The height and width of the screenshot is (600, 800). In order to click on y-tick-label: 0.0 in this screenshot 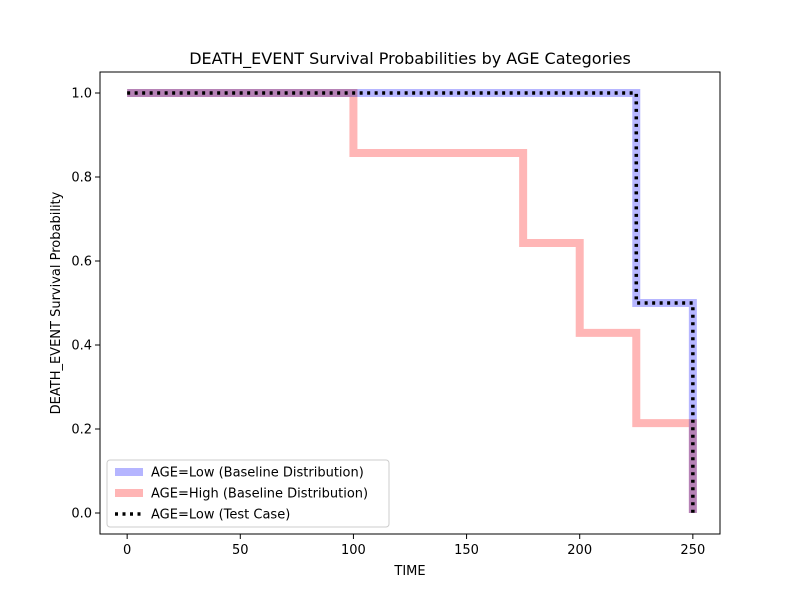, I will do `click(81, 514)`.